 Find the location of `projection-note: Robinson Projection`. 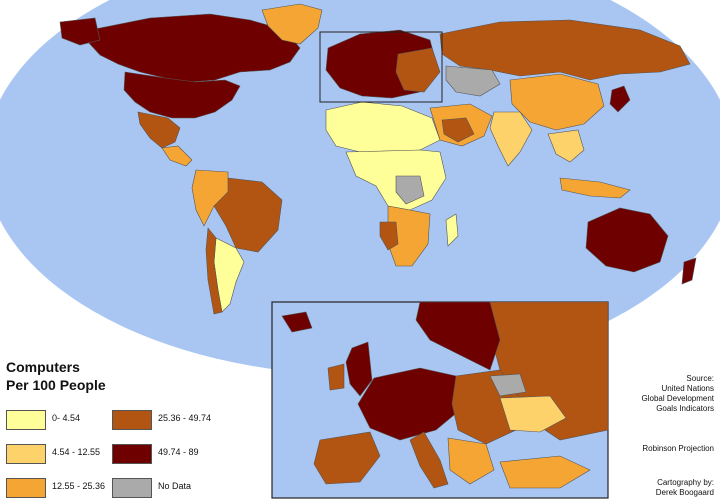

projection-note: Robinson Projection is located at coordinates (678, 449).